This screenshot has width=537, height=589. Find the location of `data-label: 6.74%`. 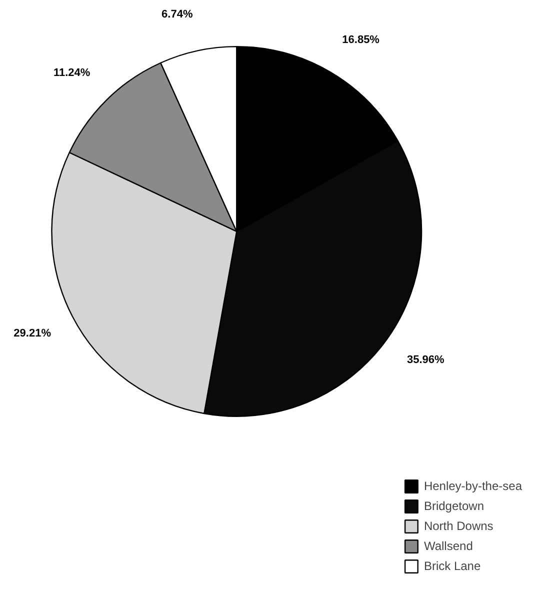

data-label: 6.74% is located at coordinates (177, 14).